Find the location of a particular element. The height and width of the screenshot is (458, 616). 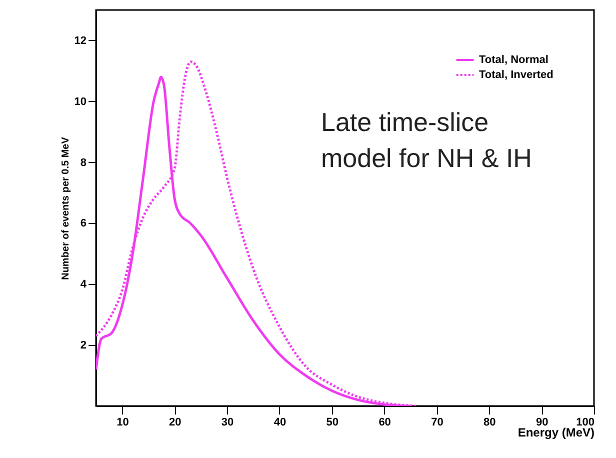

x-tick-label: 50 is located at coordinates (332, 422).